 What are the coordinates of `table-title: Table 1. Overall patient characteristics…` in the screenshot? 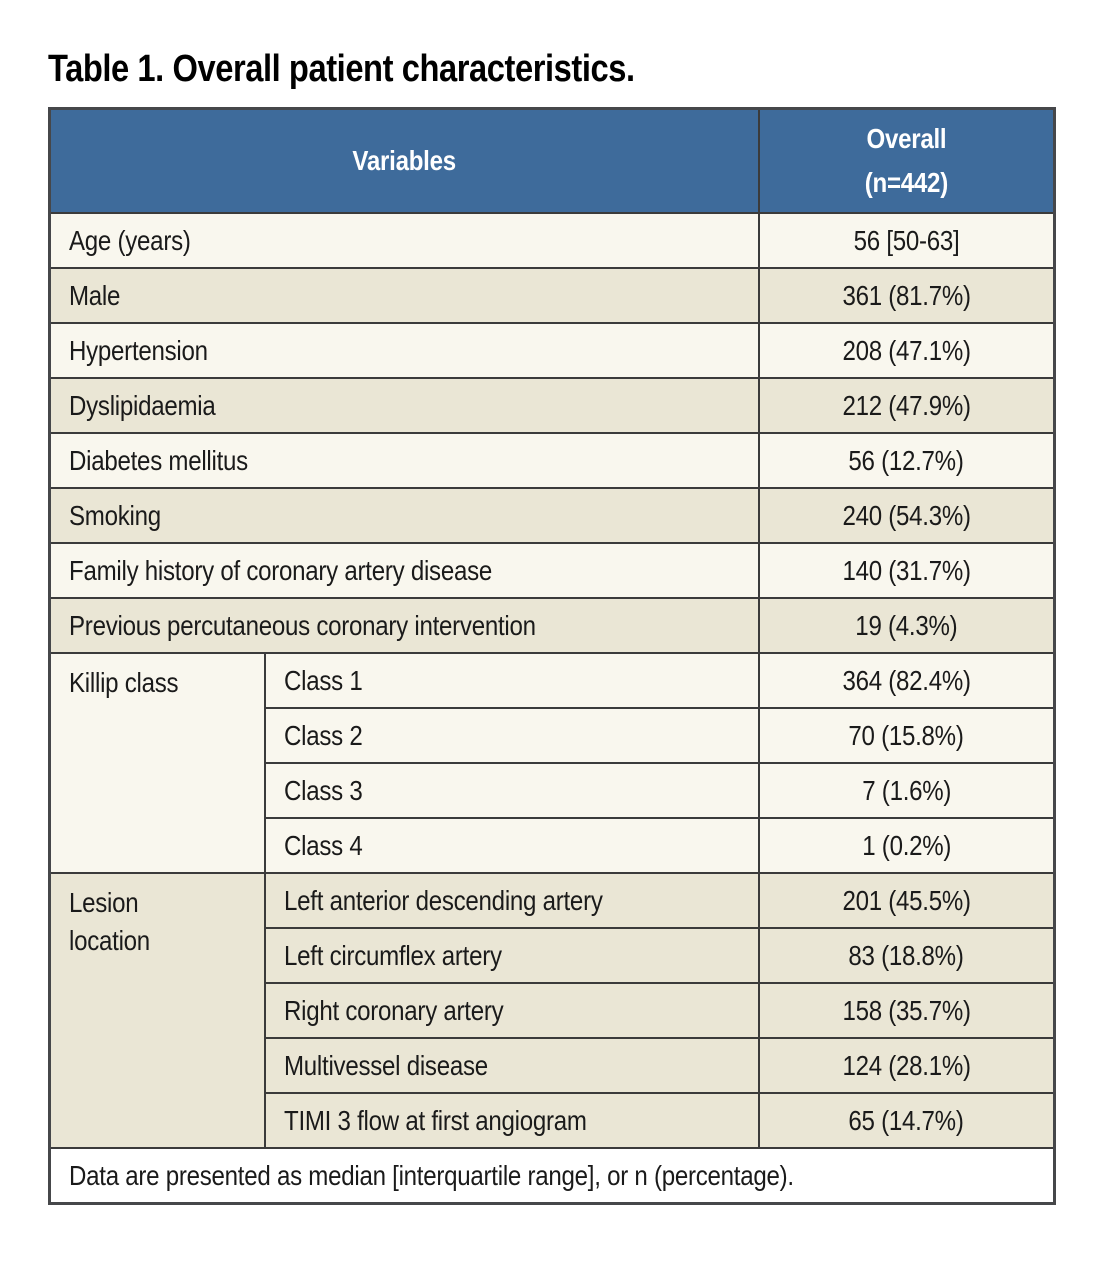 It's located at (550, 69).